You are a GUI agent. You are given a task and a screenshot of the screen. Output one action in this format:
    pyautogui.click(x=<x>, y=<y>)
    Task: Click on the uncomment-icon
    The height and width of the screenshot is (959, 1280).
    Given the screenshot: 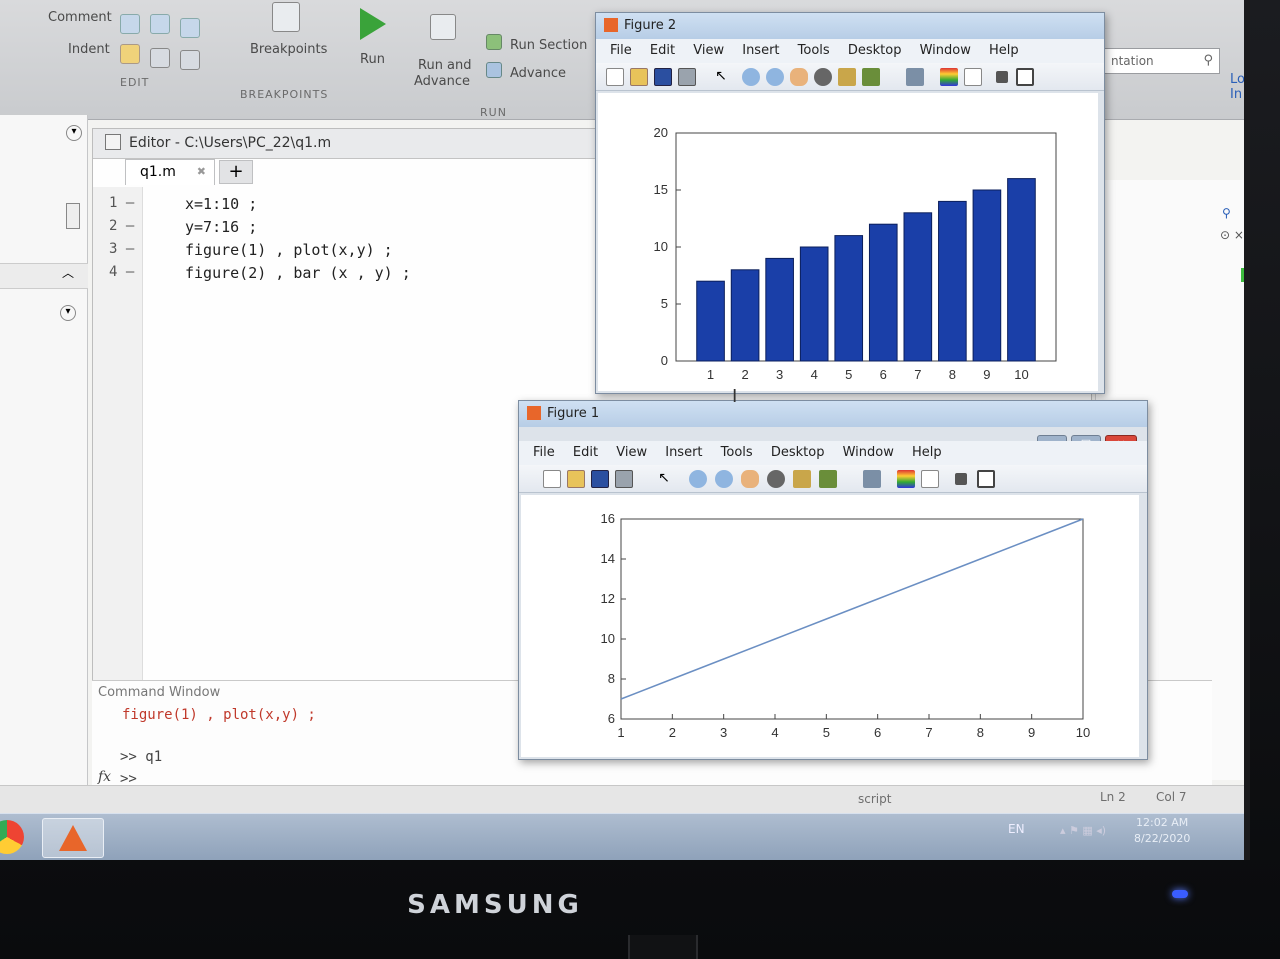 What is the action you would take?
    pyautogui.click(x=160, y=24)
    